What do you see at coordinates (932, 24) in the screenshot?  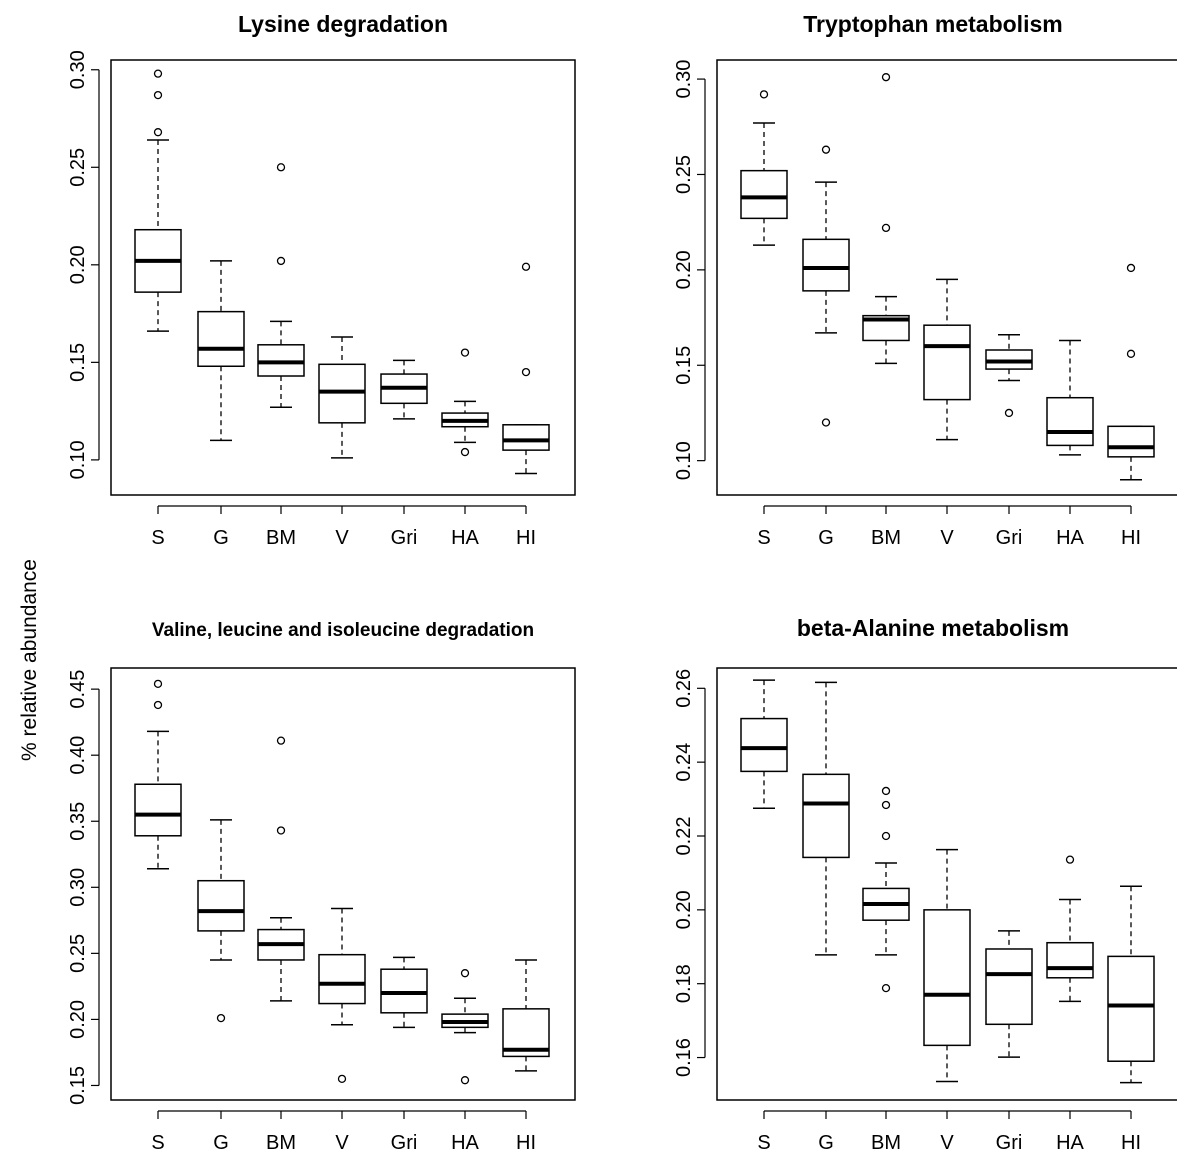 I see `panel-title: Tryptophan metabolism` at bounding box center [932, 24].